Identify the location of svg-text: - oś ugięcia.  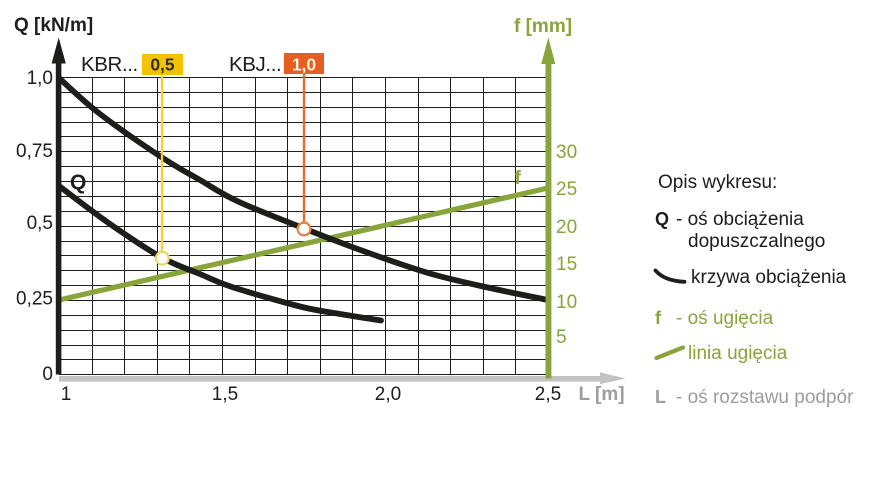
(725, 318).